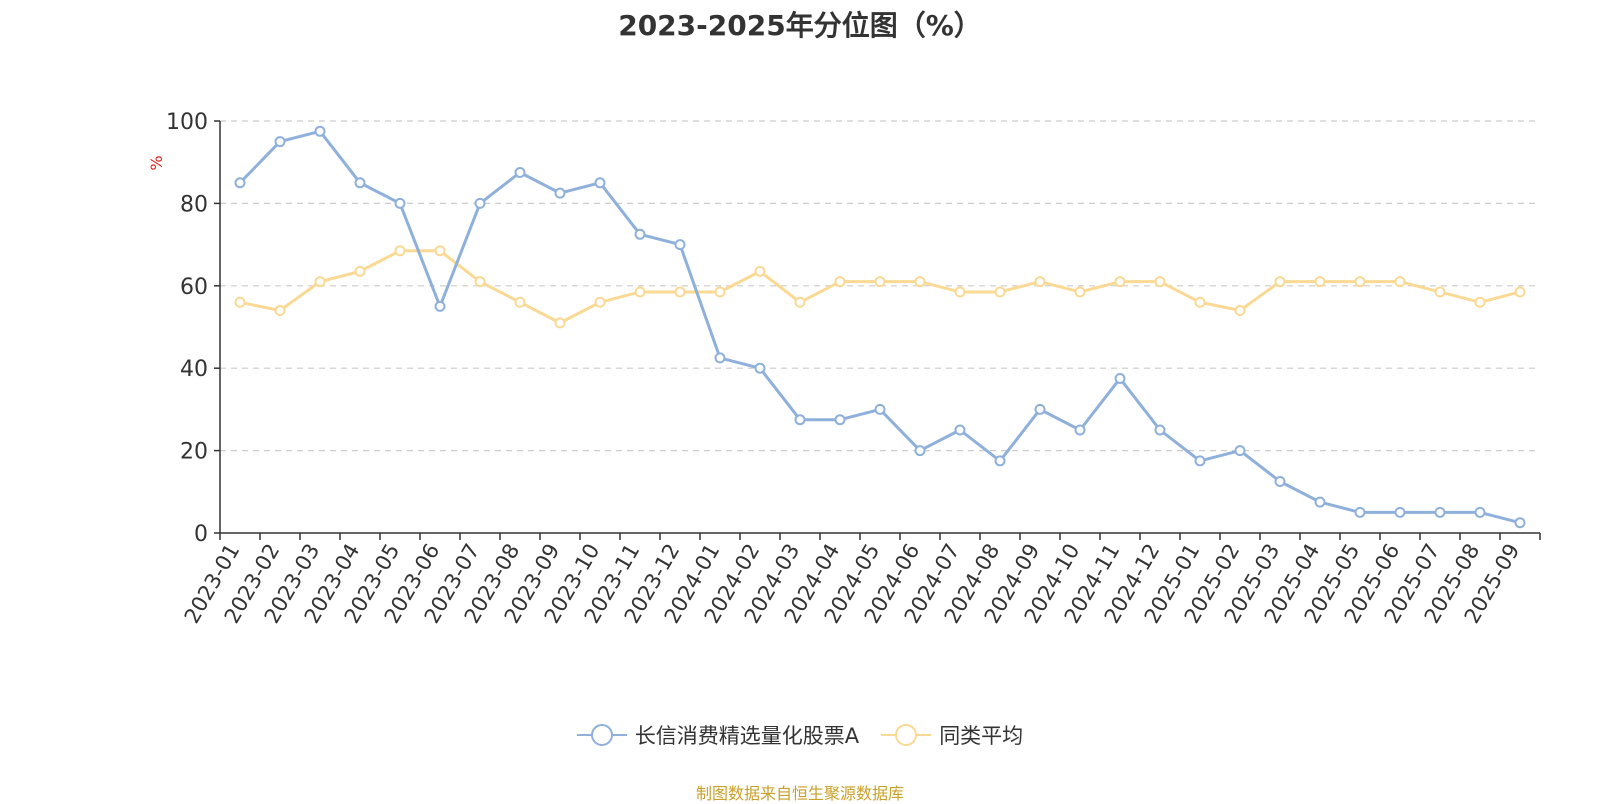 The height and width of the screenshot is (804, 1600). Describe the element at coordinates (194, 452) in the screenshot. I see `y-tick-label: 20` at that location.